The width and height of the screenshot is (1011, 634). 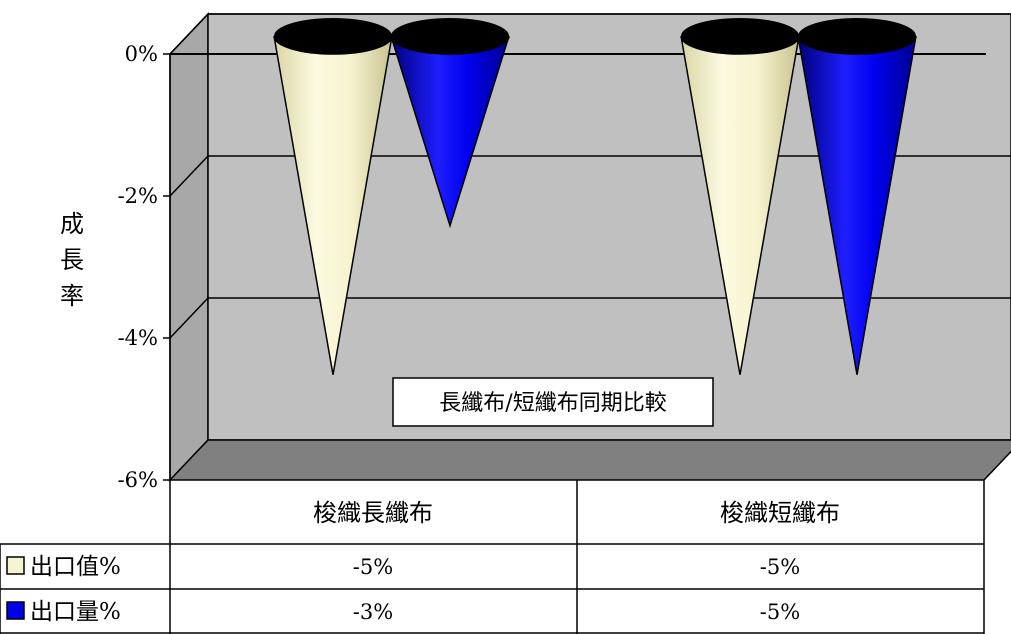 What do you see at coordinates (138, 196) in the screenshot?
I see `y-tick-label: -2%` at bounding box center [138, 196].